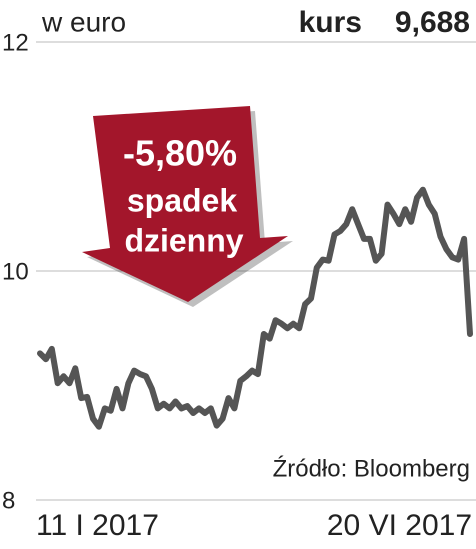 This screenshot has width=476, height=549. What do you see at coordinates (15, 271) in the screenshot?
I see `y-tick-label: 10` at bounding box center [15, 271].